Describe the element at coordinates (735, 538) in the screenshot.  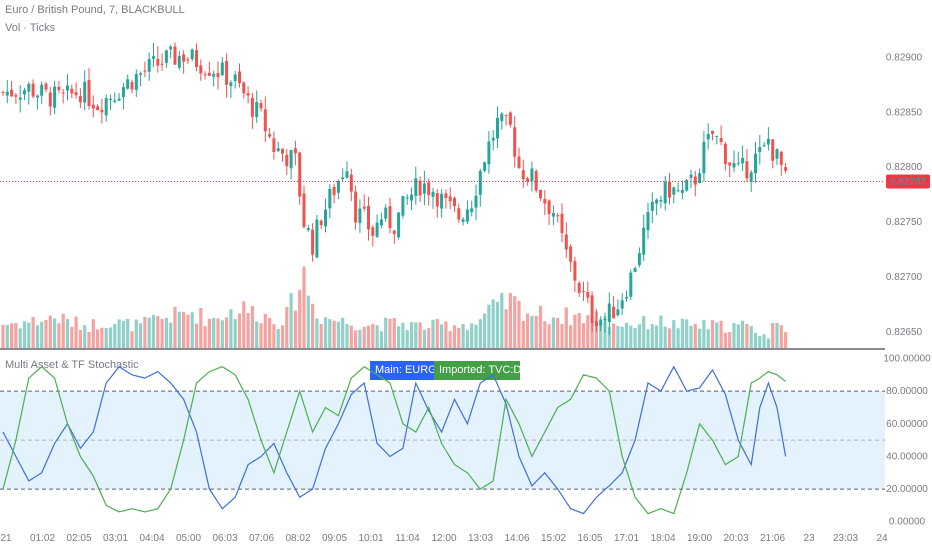
I see `time-tick-label: 20:03` at that location.